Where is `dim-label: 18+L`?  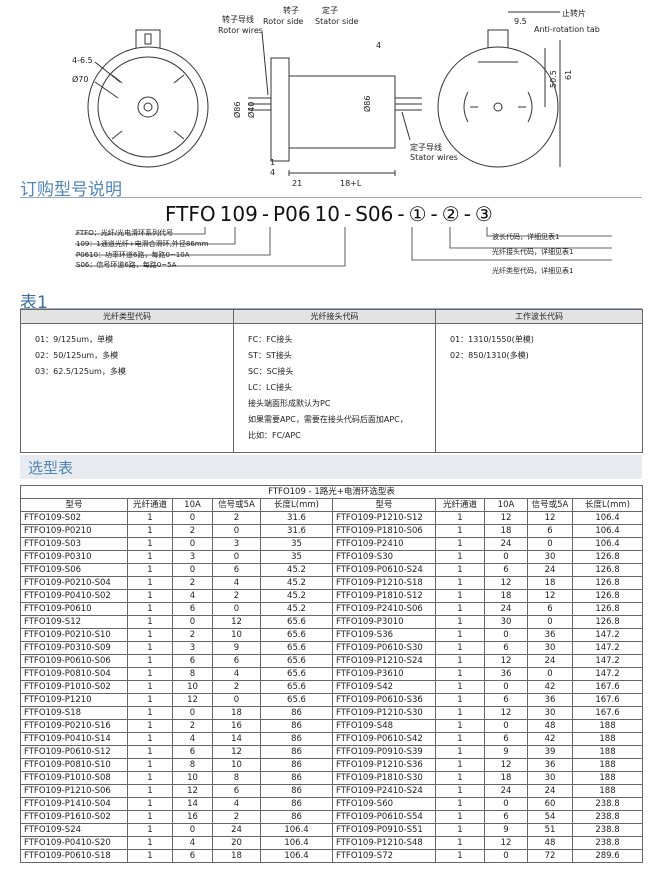
dim-label: 18+L is located at coordinates (351, 183).